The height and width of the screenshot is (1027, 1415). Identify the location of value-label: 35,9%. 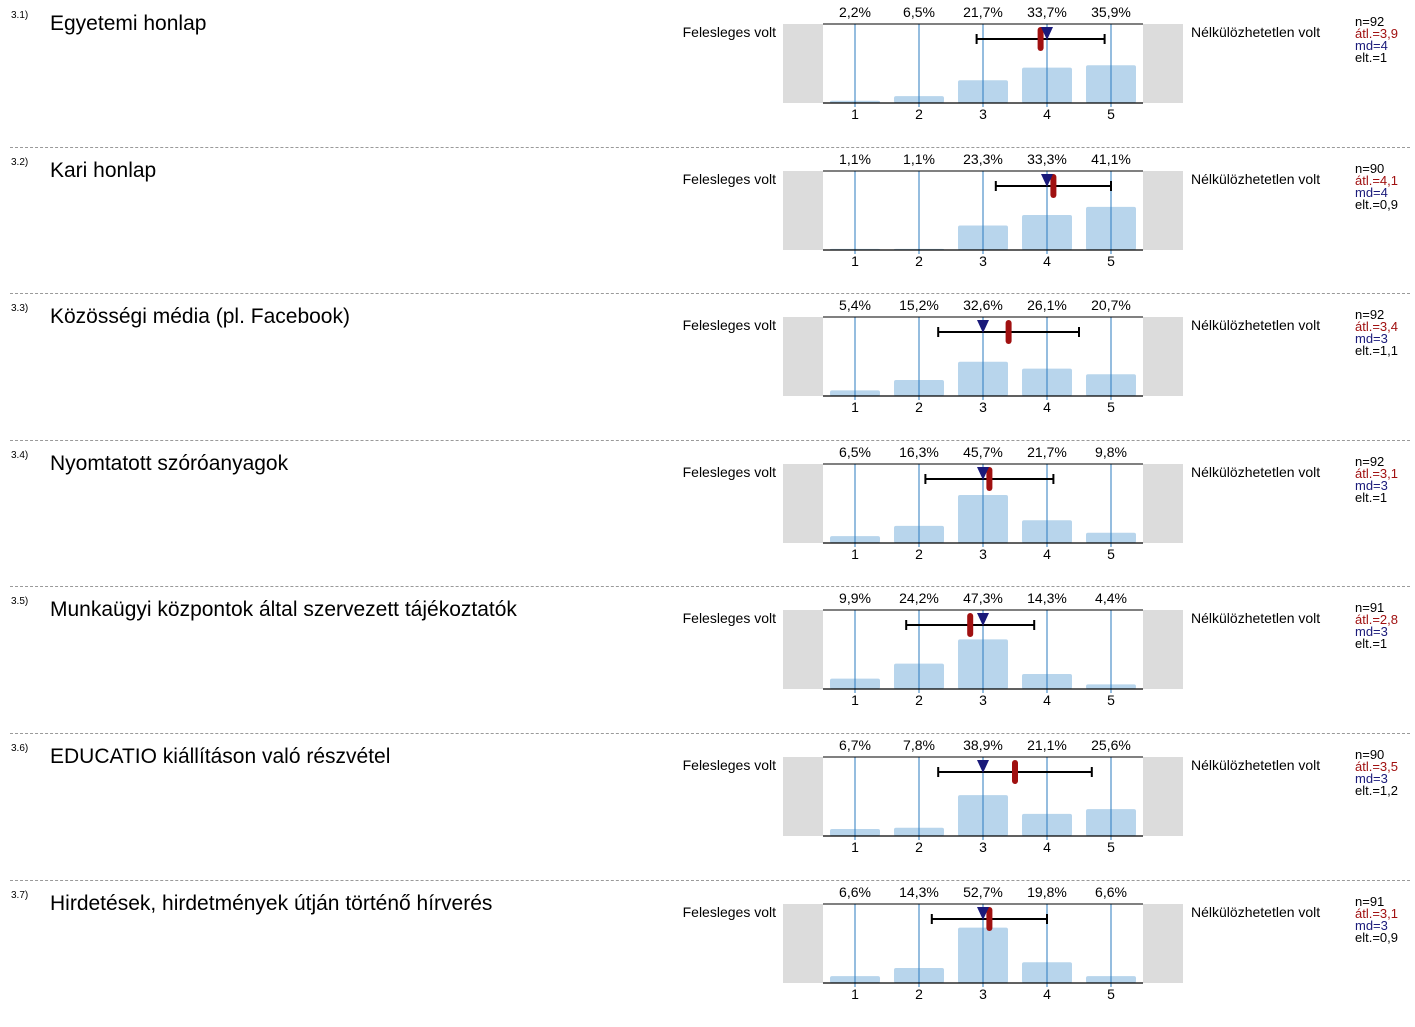
(1111, 12).